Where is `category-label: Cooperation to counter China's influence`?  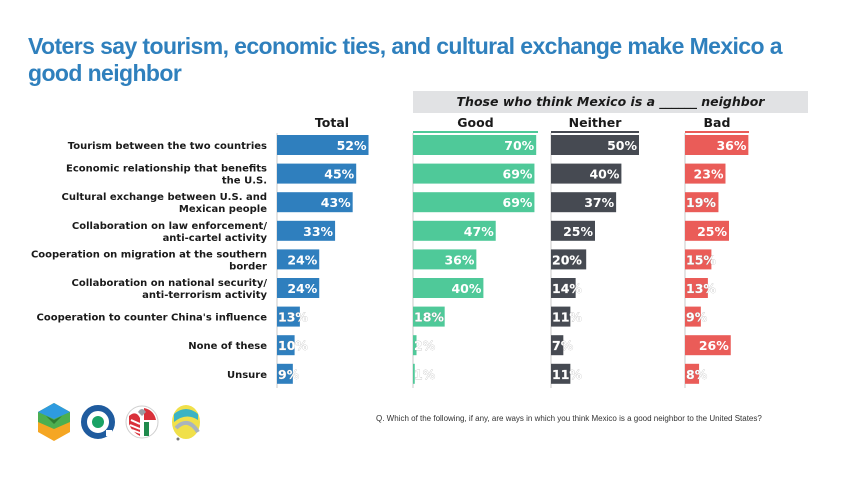
category-label: Cooperation to counter China's influence is located at coordinates (152, 318).